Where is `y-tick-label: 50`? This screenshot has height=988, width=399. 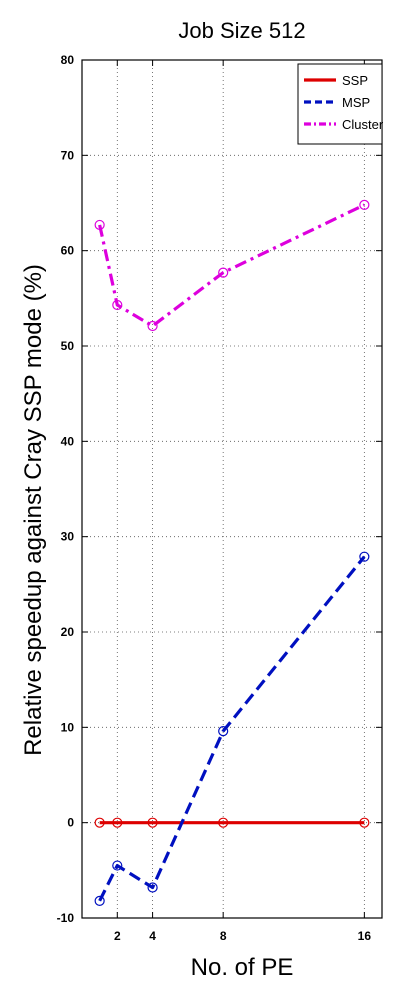 y-tick-label: 50 is located at coordinates (68, 346).